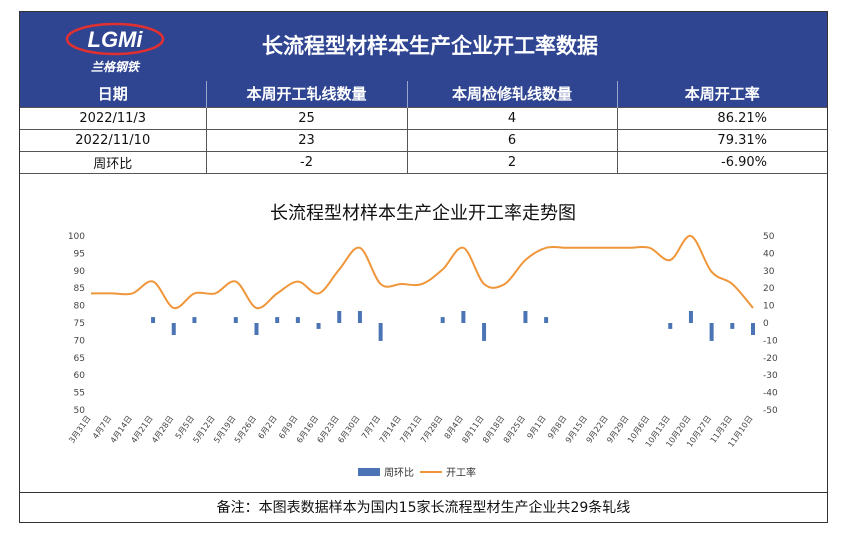  What do you see at coordinates (113, 140) in the screenshot?
I see `cell-date: 2022/11/10` at bounding box center [113, 140].